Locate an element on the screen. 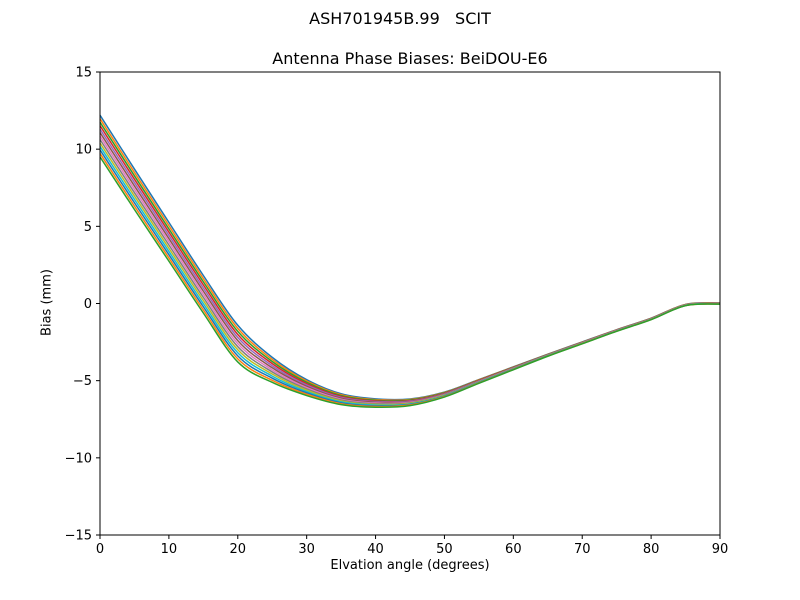  y-tick-label: −10 is located at coordinates (78, 458).